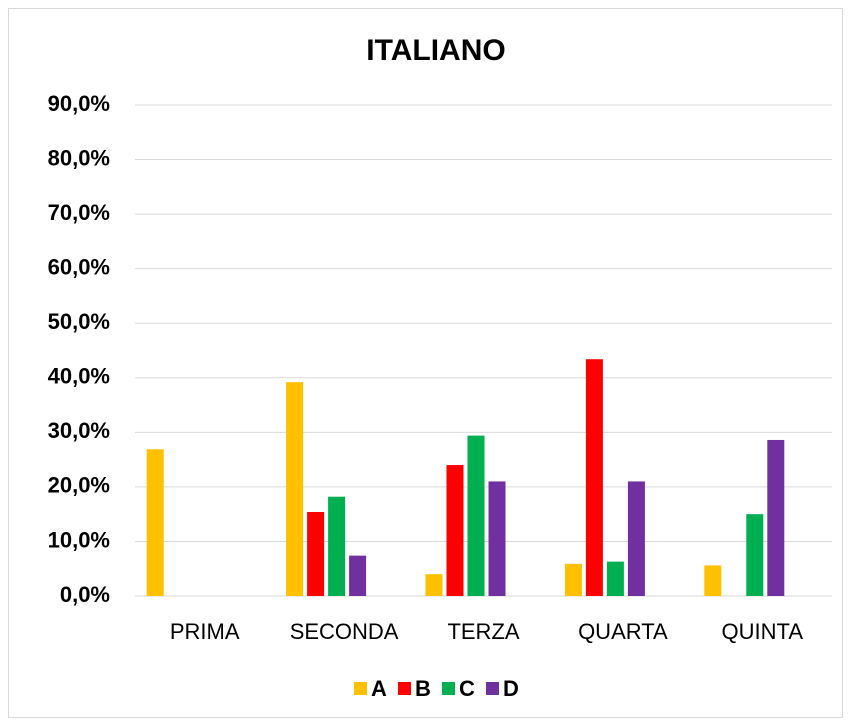 Image resolution: width=852 pixels, height=726 pixels. What do you see at coordinates (379, 688) in the screenshot?
I see `legend-label: A` at bounding box center [379, 688].